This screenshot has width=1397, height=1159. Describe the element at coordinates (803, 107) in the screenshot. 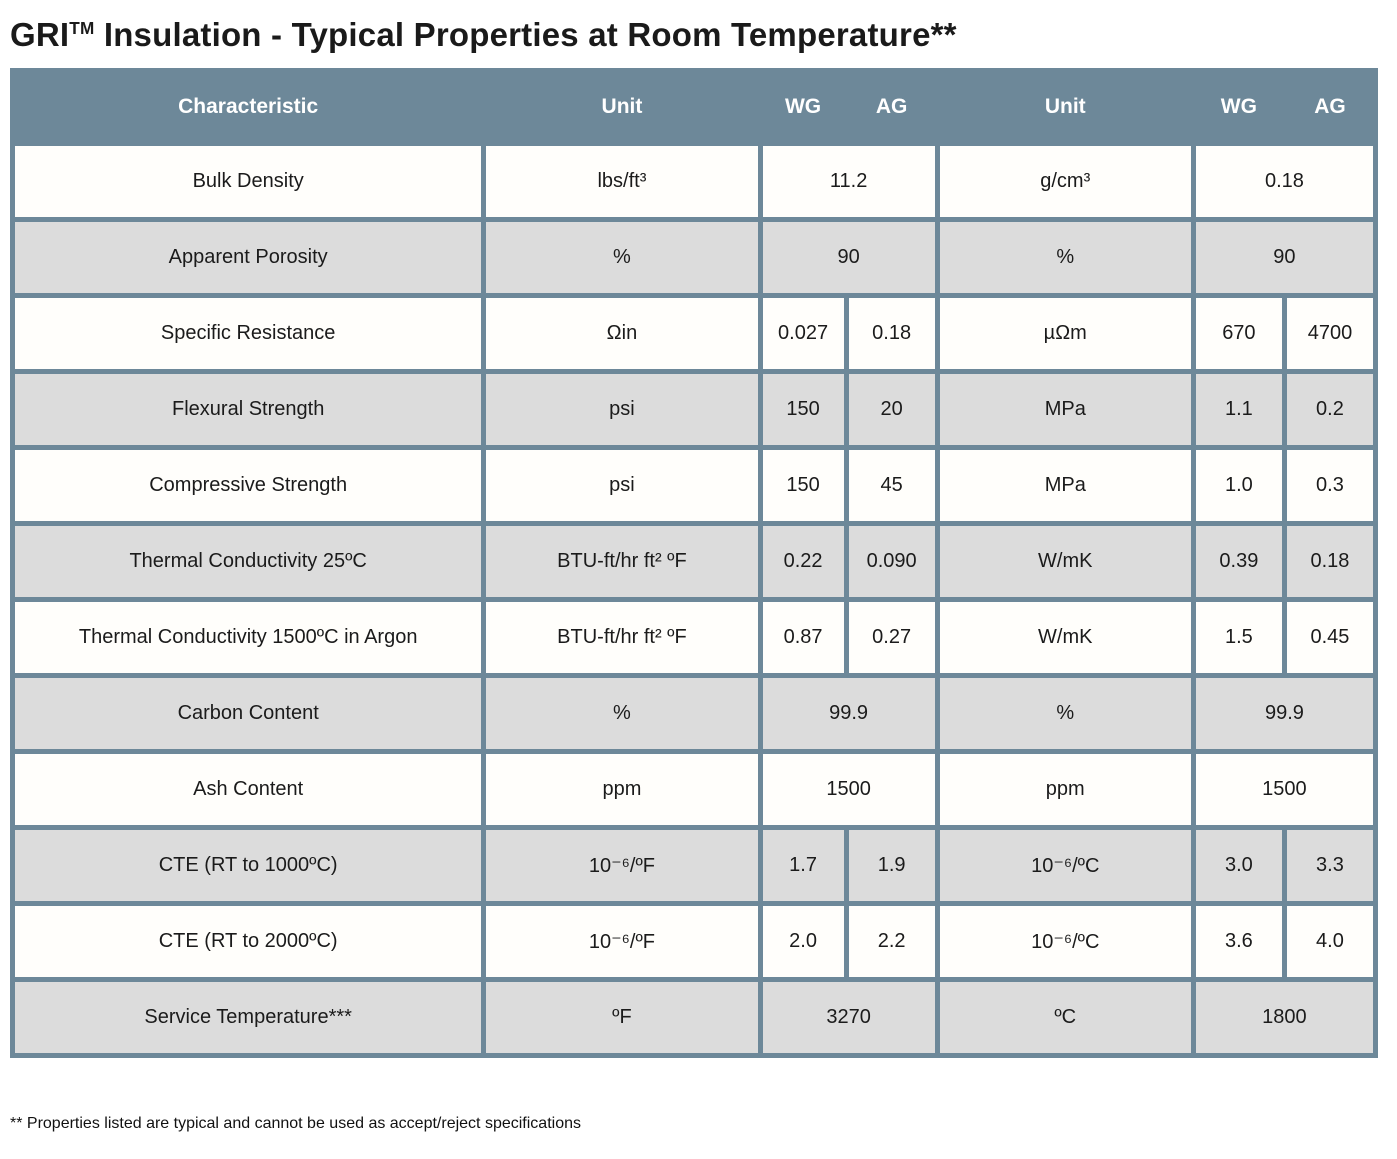

I see `col-header-wg-imperial: WG` at that location.